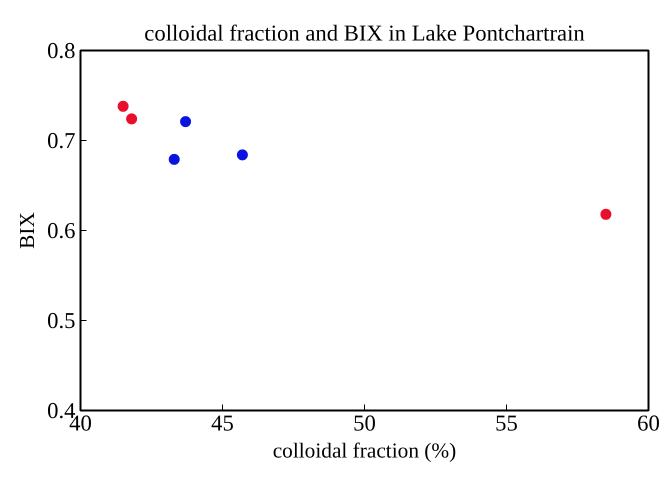 Image resolution: width=668 pixels, height=478 pixels. I want to click on x-axis-title: colloidal fraction (%), so click(364, 450).